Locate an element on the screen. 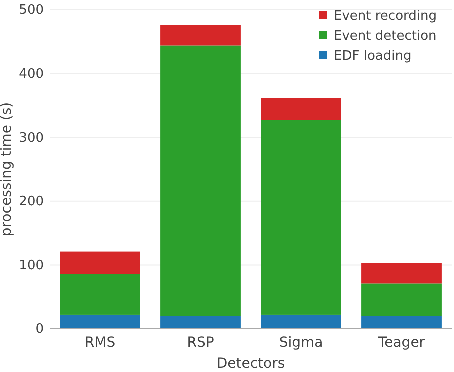 The width and height of the screenshot is (454, 372). legend-label: Event detection is located at coordinates (385, 36).